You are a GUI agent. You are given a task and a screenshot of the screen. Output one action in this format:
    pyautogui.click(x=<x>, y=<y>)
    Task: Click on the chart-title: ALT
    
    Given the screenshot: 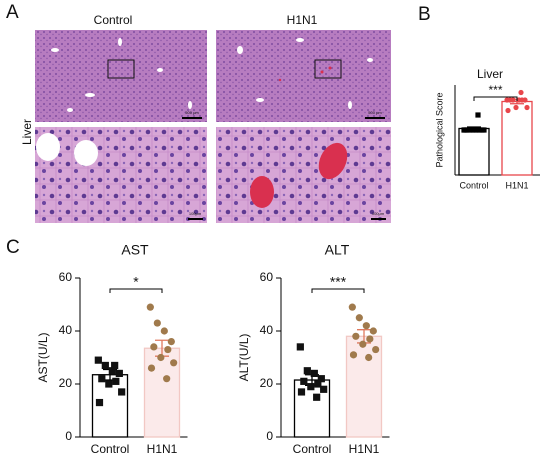 What is the action you would take?
    pyautogui.click(x=337, y=250)
    